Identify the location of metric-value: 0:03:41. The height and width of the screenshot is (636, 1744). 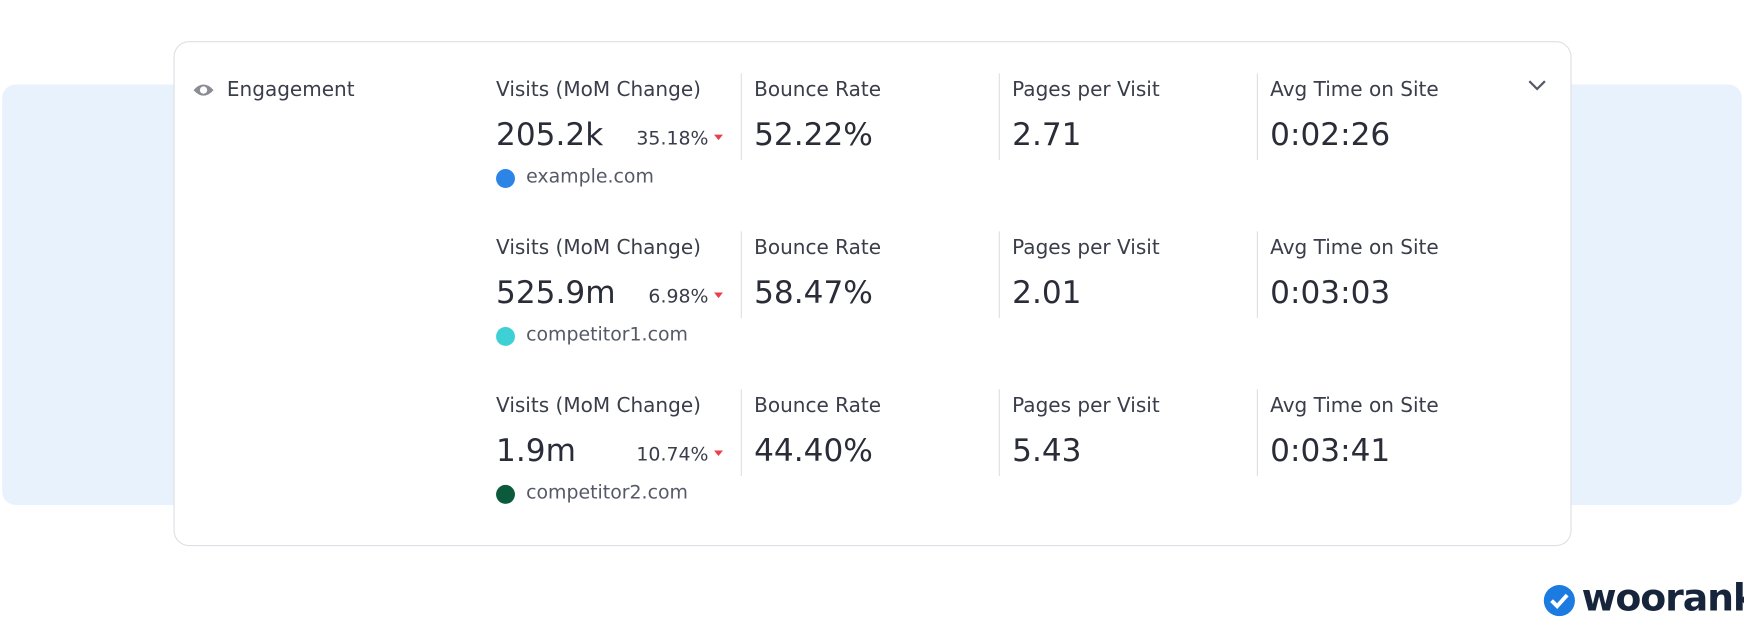
(1330, 450).